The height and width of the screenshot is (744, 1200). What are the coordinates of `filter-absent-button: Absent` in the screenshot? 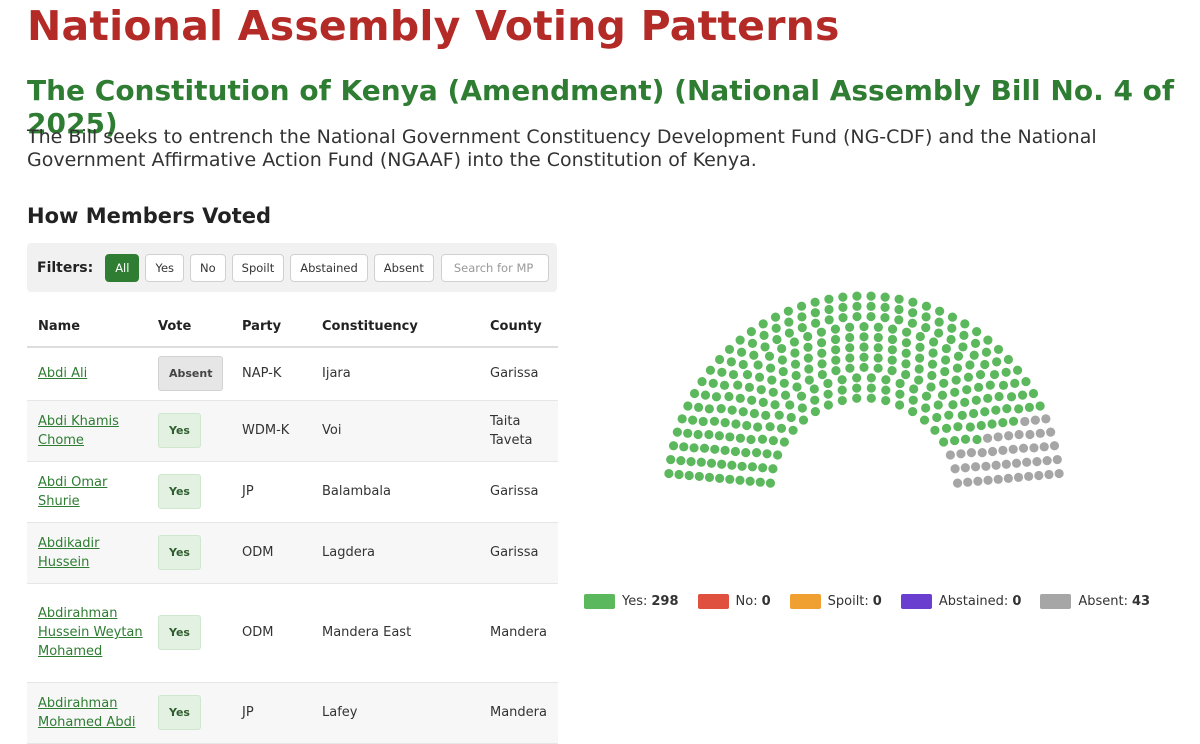 It's located at (403, 267).